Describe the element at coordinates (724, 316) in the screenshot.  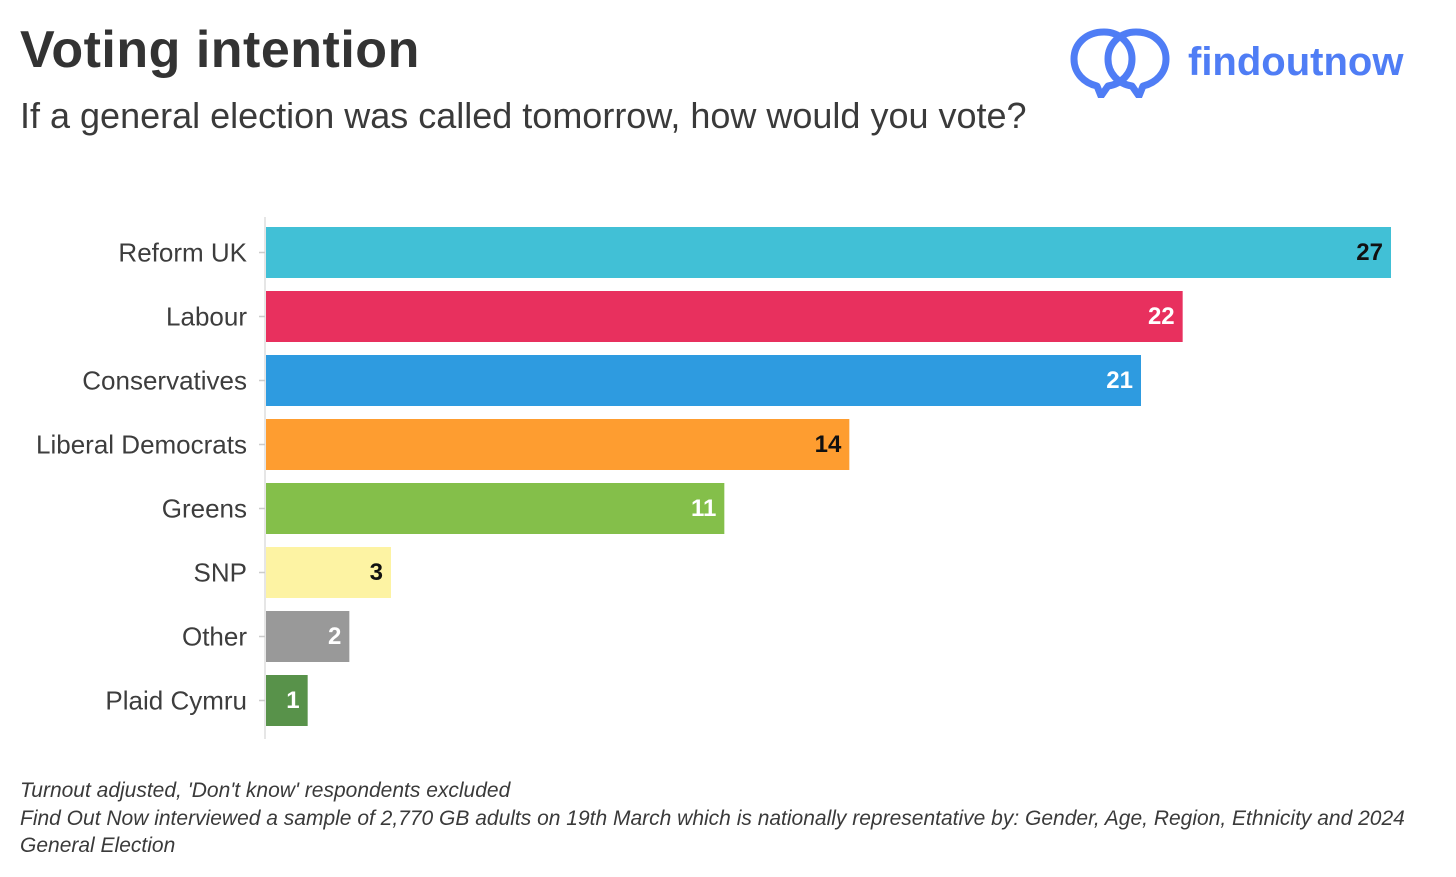
I see `bar-labour` at that location.